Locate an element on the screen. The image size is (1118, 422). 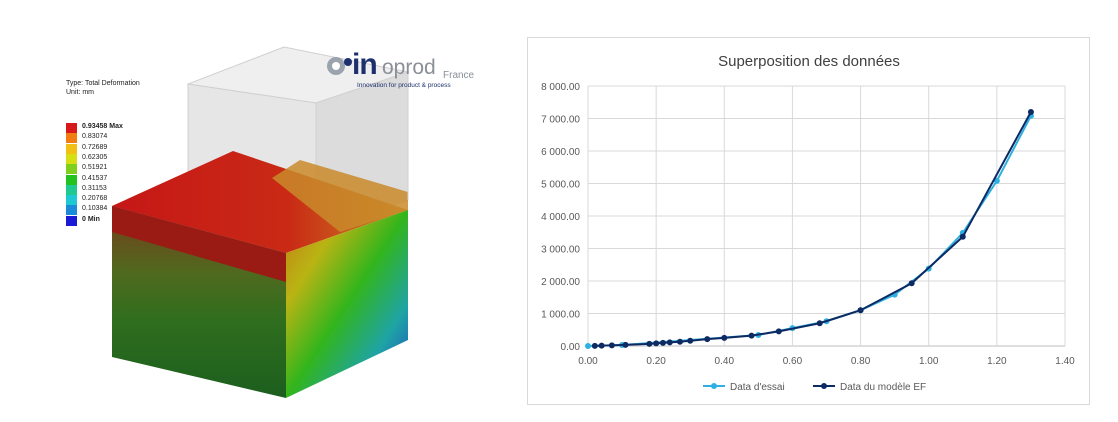
x-tick-label: 0.40 is located at coordinates (725, 361).